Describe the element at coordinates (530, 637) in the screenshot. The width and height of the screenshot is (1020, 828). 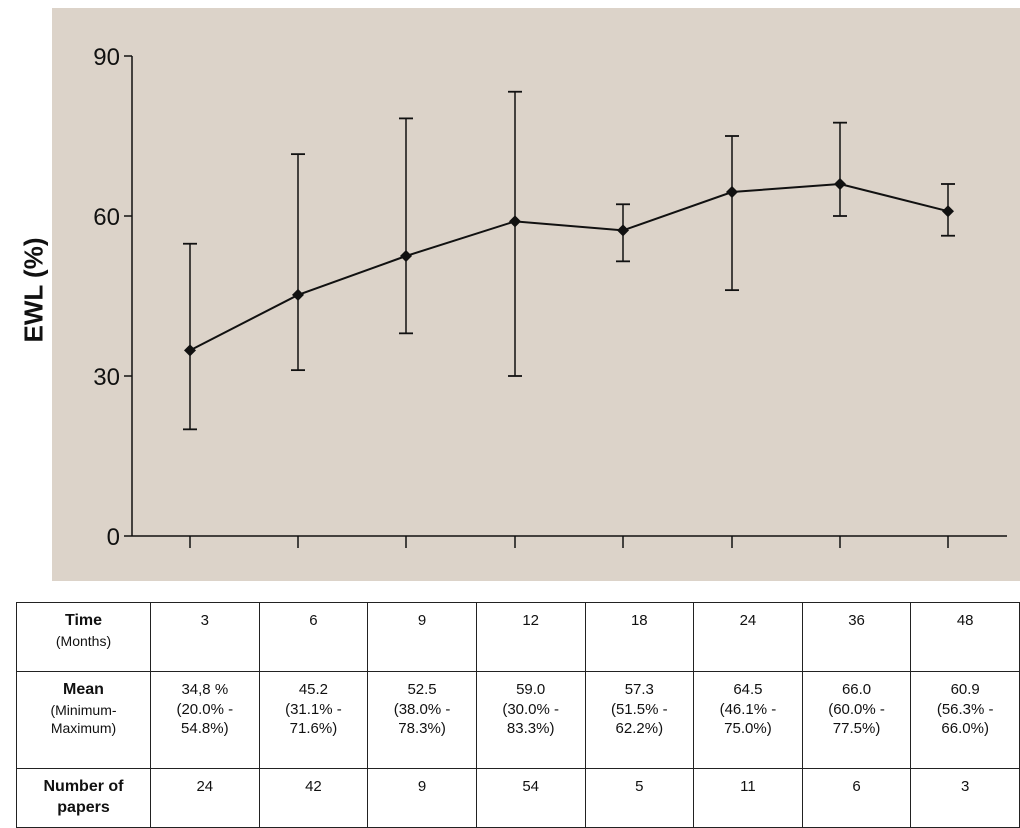
I see `time-cell: 12` at that location.